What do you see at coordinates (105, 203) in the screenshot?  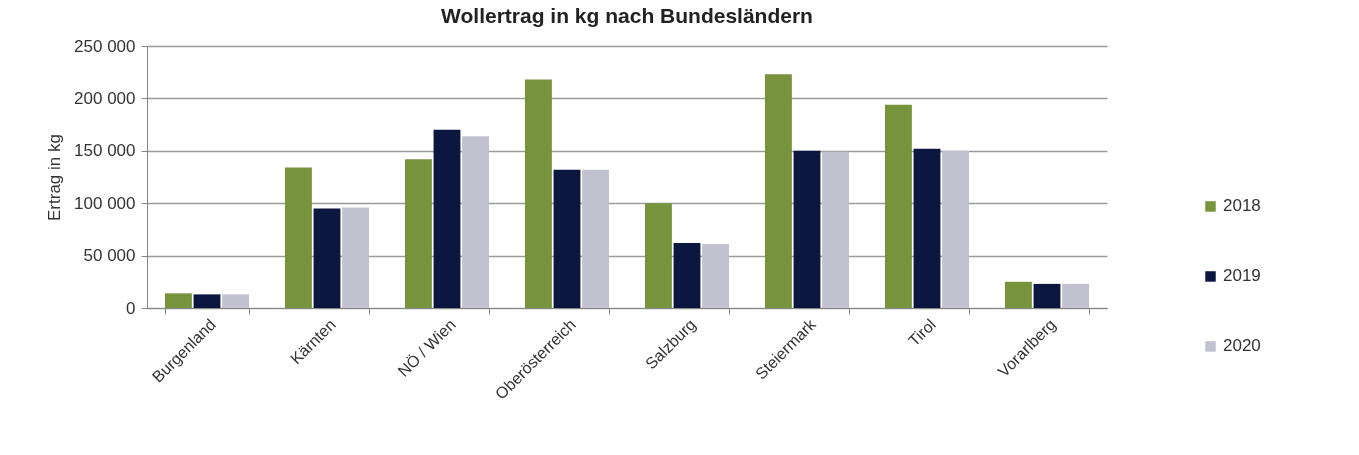 I see `y-tick-label: 100 000` at bounding box center [105, 203].